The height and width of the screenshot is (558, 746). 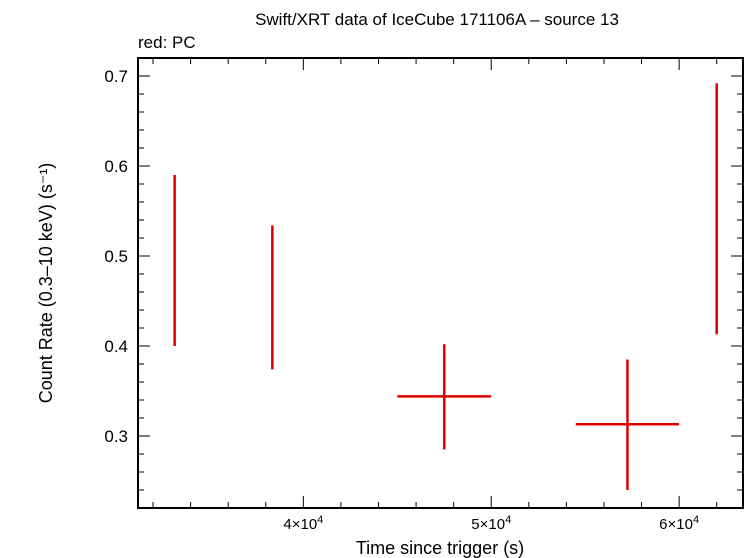 What do you see at coordinates (303, 523) in the screenshot?
I see `x-tick-label: 4×10⁴` at bounding box center [303, 523].